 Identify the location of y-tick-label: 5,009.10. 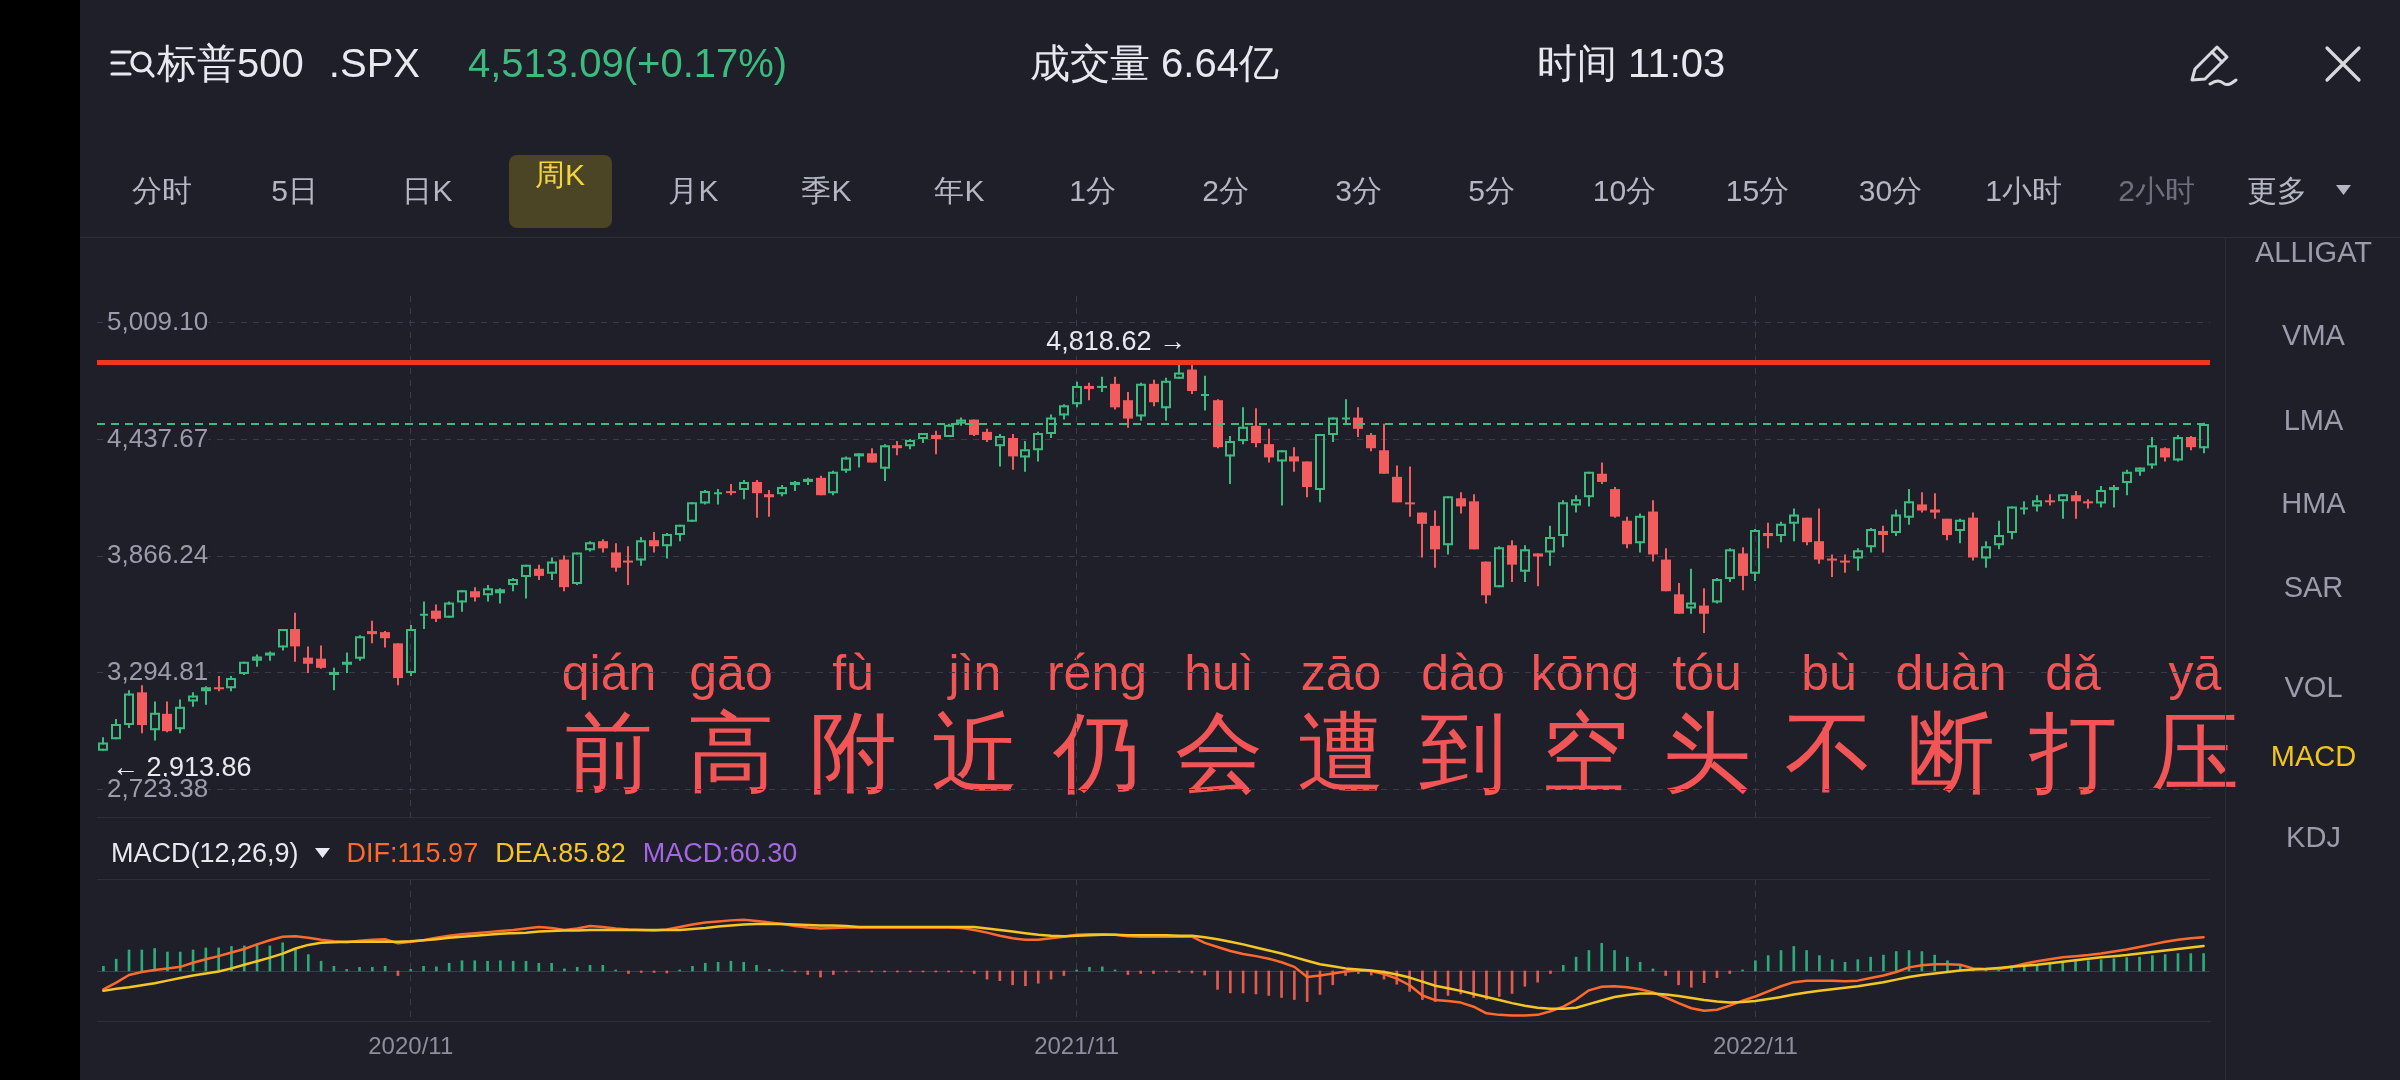
(158, 320).